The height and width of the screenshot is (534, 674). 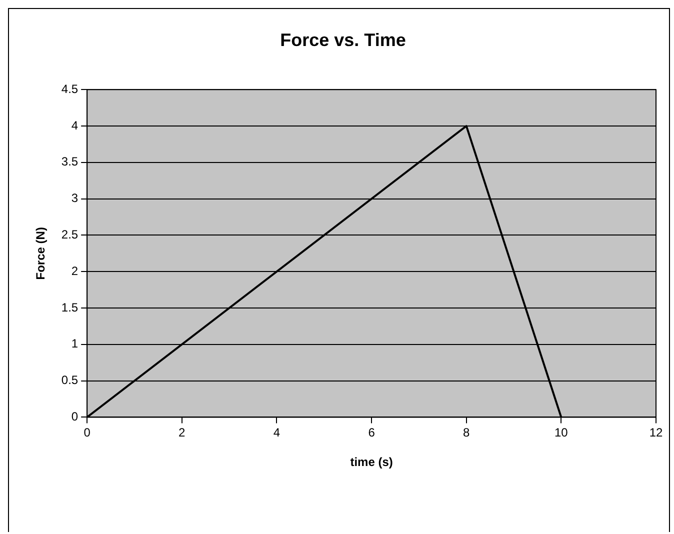 What do you see at coordinates (466, 433) in the screenshot?
I see `x-tick-label: 8` at bounding box center [466, 433].